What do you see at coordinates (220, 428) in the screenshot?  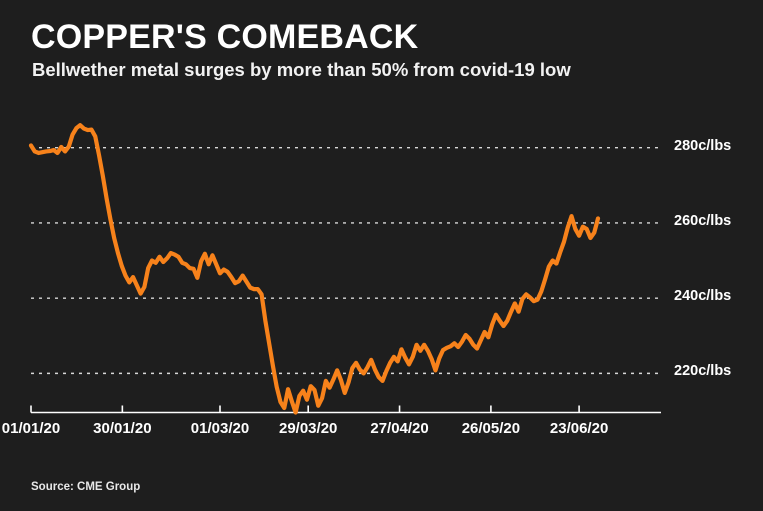 I see `x-axis-label: 01/03/20` at bounding box center [220, 428].